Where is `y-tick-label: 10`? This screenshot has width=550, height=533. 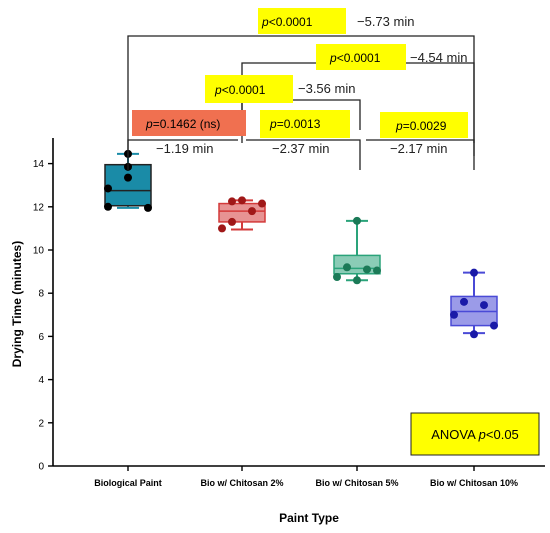
y-tick-label: 10 is located at coordinates (39, 251).